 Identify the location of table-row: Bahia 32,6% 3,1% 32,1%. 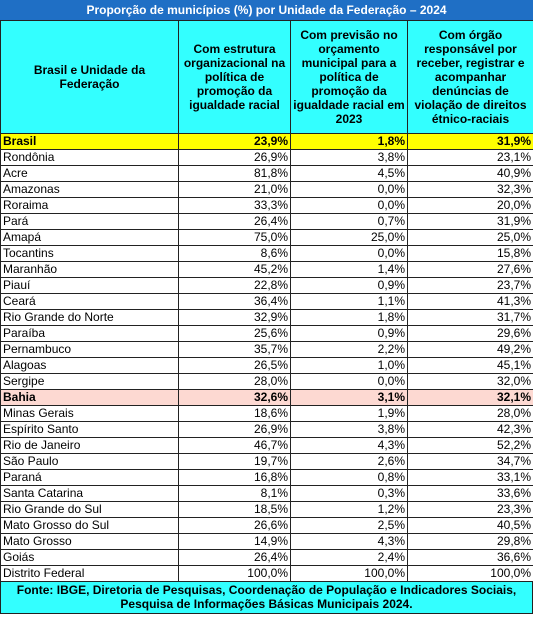
(266, 397).